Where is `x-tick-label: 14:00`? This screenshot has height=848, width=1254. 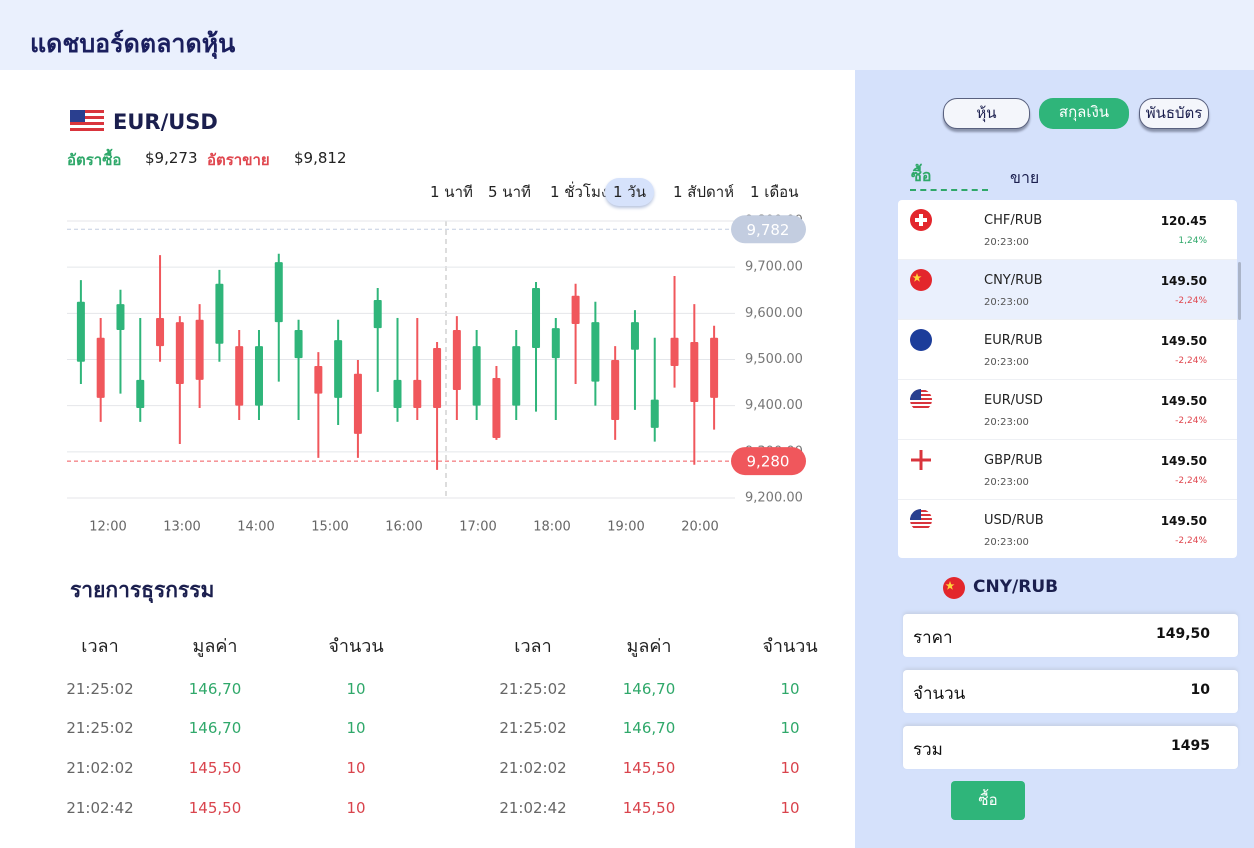
x-tick-label: 14:00 is located at coordinates (255, 527).